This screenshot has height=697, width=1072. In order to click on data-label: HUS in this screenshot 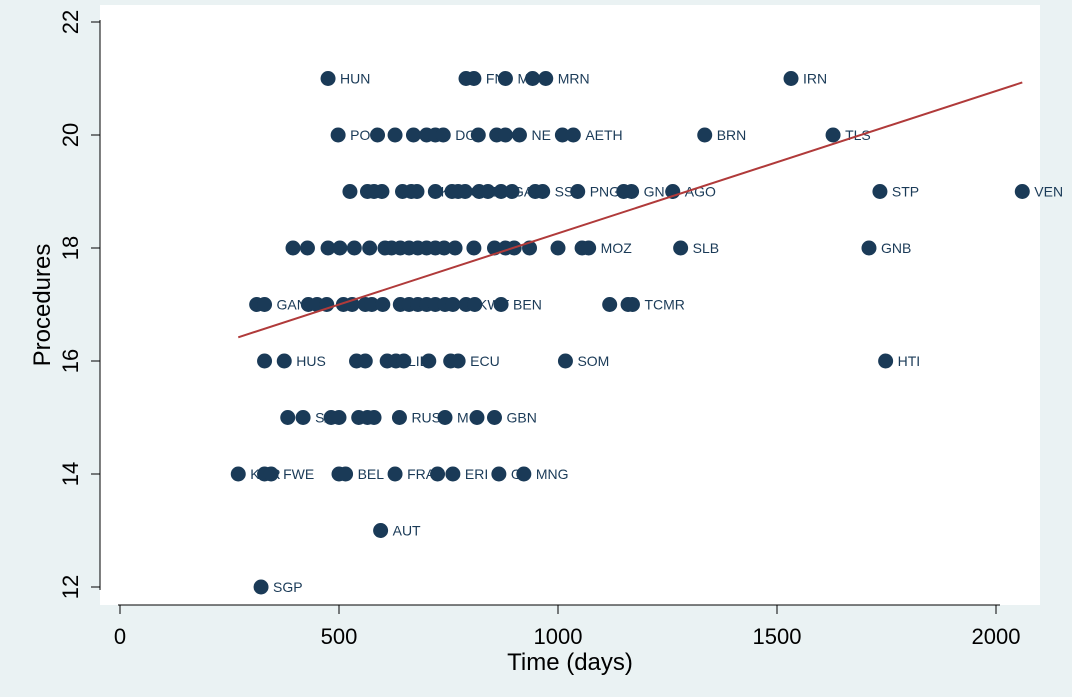, I will do `click(311, 361)`.